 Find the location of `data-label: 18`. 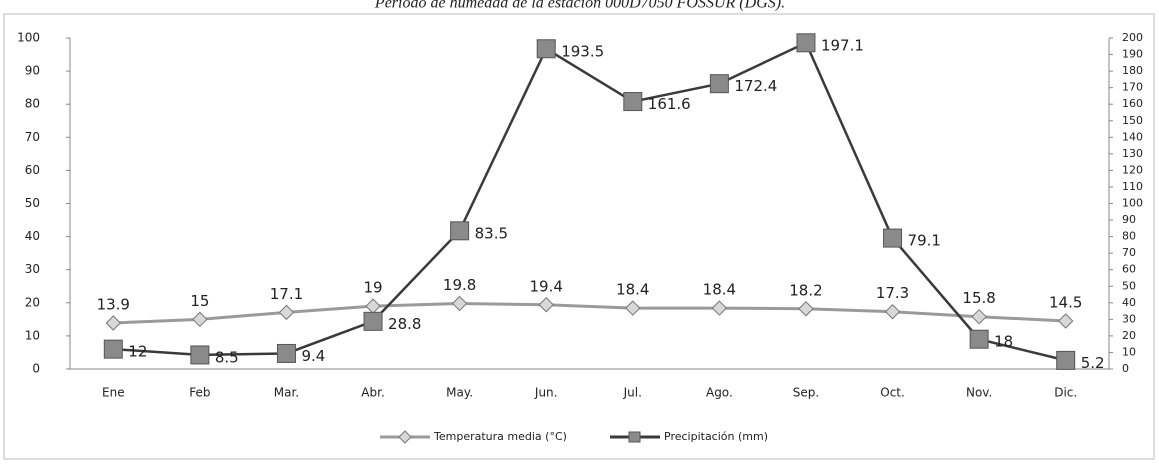

data-label: 18 is located at coordinates (1003, 342).